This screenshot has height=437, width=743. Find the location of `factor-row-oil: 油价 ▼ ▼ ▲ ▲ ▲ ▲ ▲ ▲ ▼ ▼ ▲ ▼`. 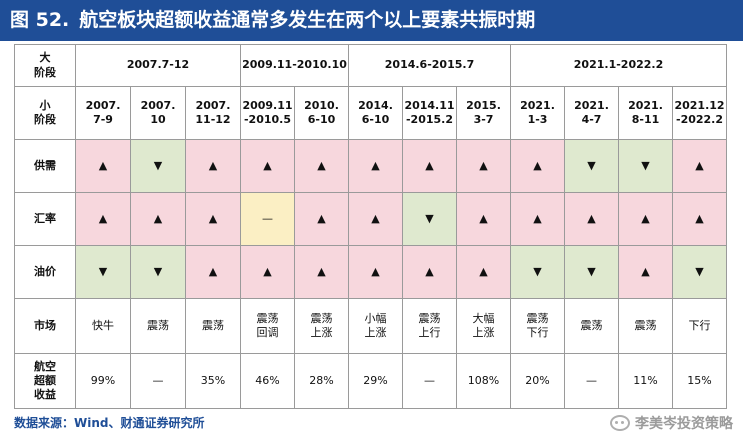

factor-row-oil: 油价 ▼ ▼ ▲ ▲ ▲ ▲ ▲ ▲ ▼ ▼ ▲ ▼ is located at coordinates (371, 272).